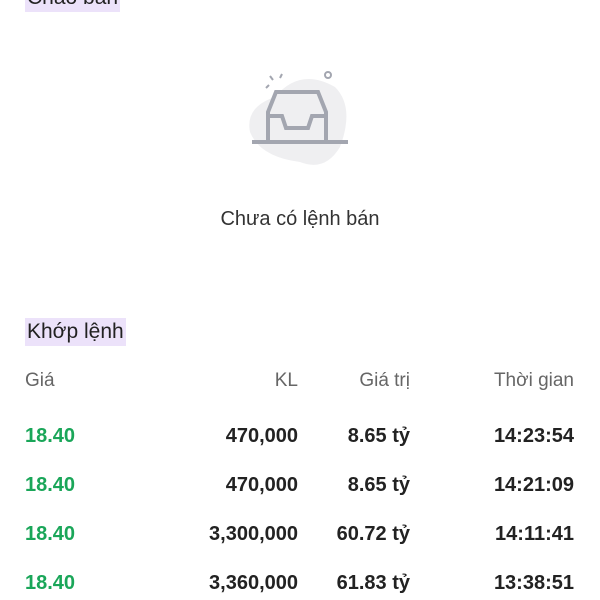 Image resolution: width=600 pixels, height=600 pixels. Describe the element at coordinates (300, 381) in the screenshot. I see `table-header: Giá KL Giá trị Thời gian` at that location.